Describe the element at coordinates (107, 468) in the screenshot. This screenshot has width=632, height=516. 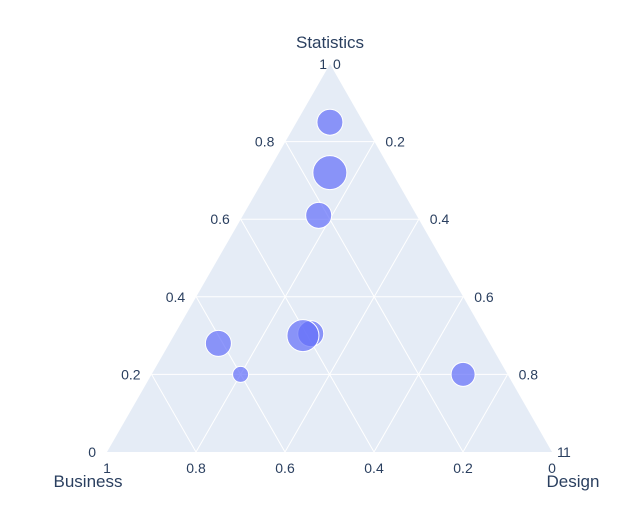
I see `tick-label-business: 1` at that location.